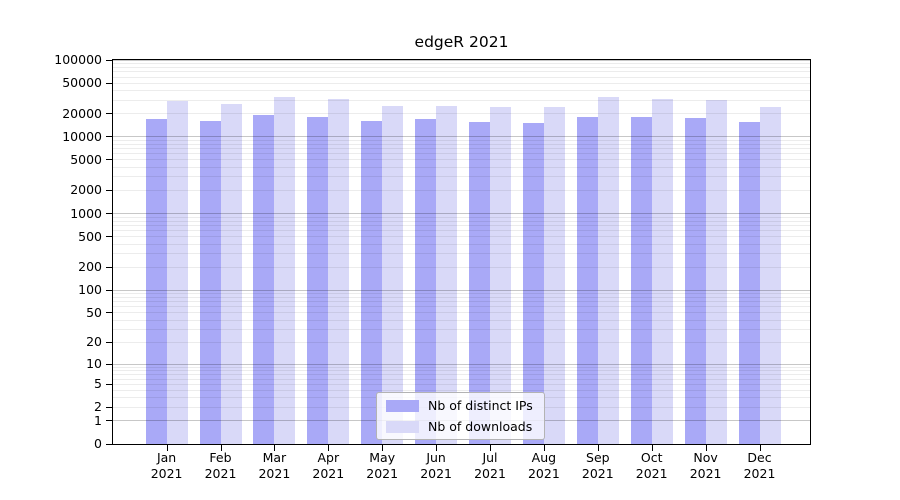 Image resolution: width=900 pixels, height=500 pixels. I want to click on chart-title: edgeR 2021, so click(461, 42).